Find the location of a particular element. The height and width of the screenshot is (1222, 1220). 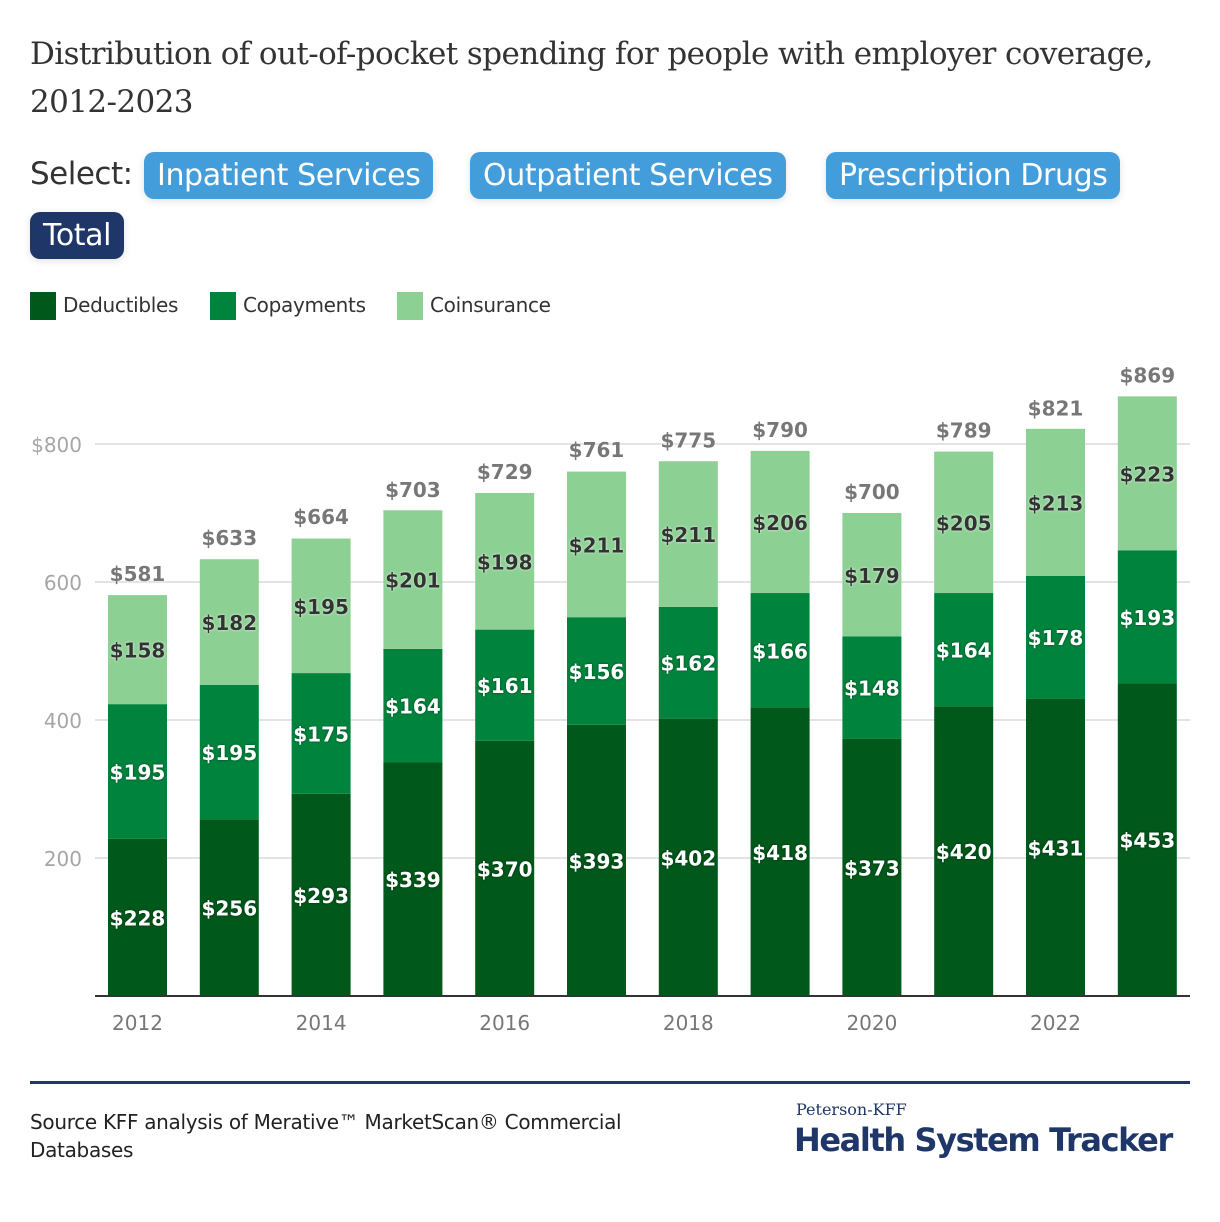

data-label-deductibles-2021: $420 is located at coordinates (964, 852).